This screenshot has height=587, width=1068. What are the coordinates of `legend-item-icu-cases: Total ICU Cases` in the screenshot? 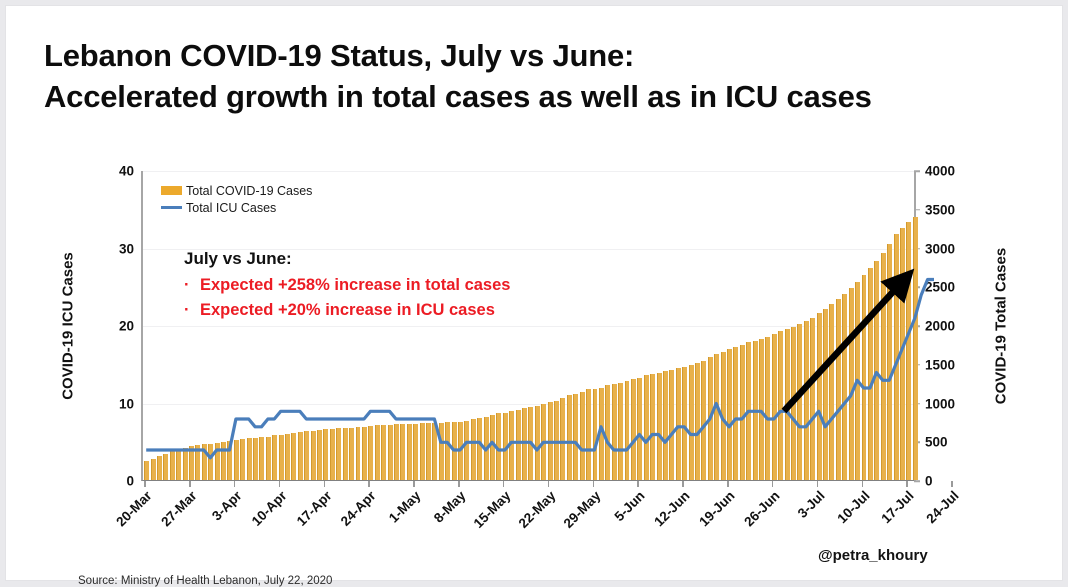 It's located at (236, 207).